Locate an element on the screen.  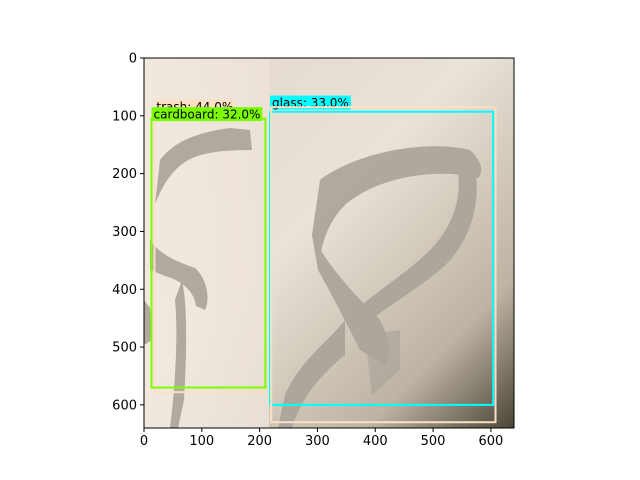
y-tick-label: 300 is located at coordinates (124, 232).